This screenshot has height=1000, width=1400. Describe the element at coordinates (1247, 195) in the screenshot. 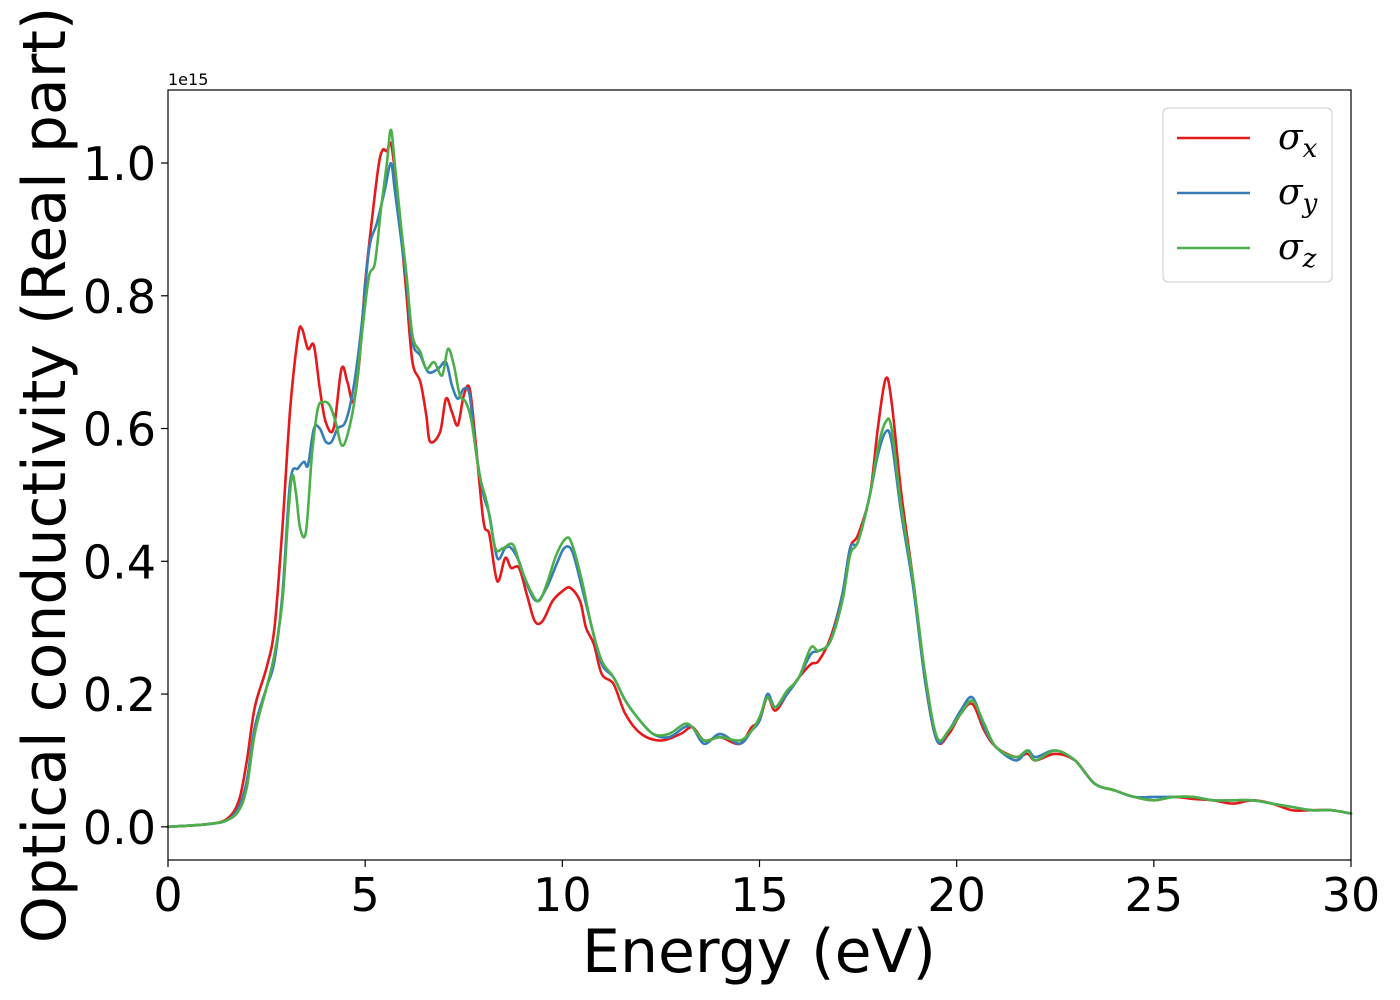

I see `legend-box` at that location.